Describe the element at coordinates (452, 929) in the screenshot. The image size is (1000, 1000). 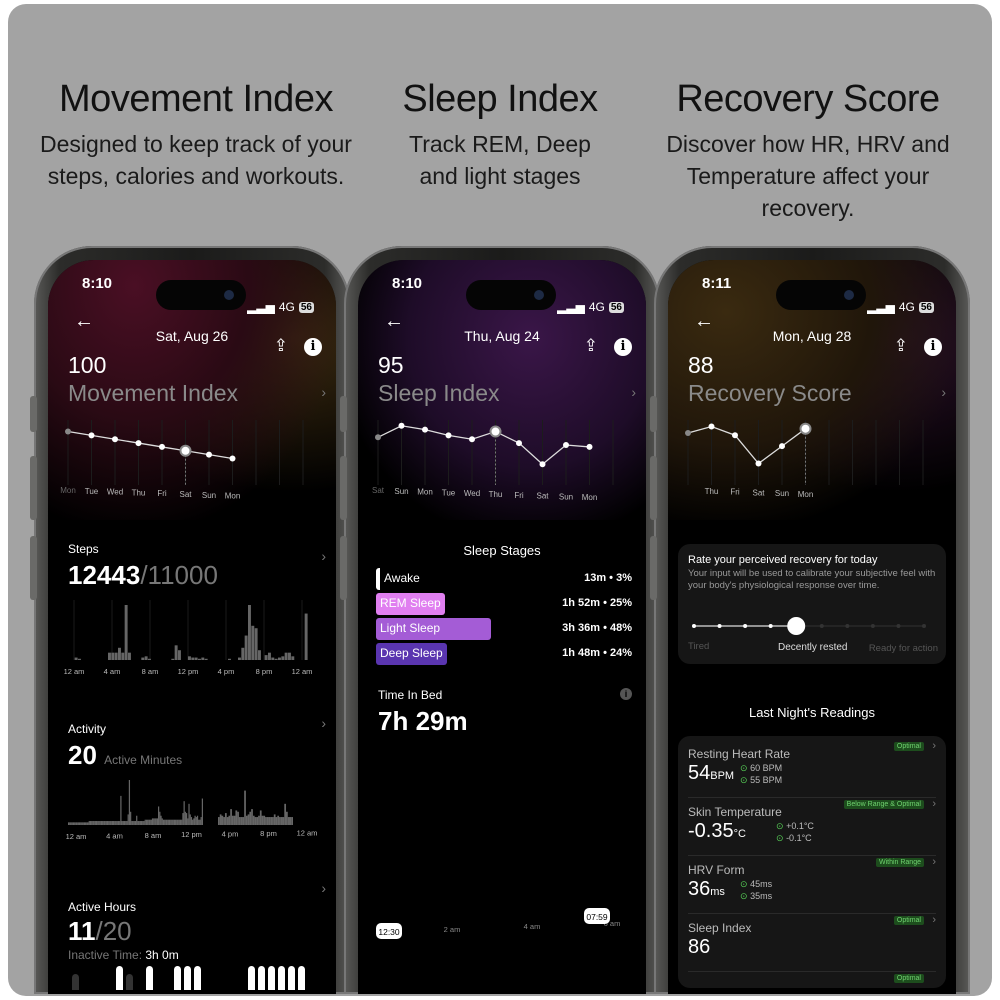
I see `time-tick-label: 2 am` at that location.